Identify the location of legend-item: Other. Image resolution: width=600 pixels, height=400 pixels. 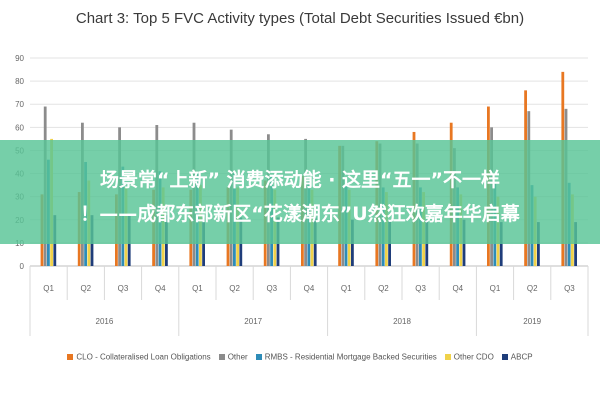
(233, 357).